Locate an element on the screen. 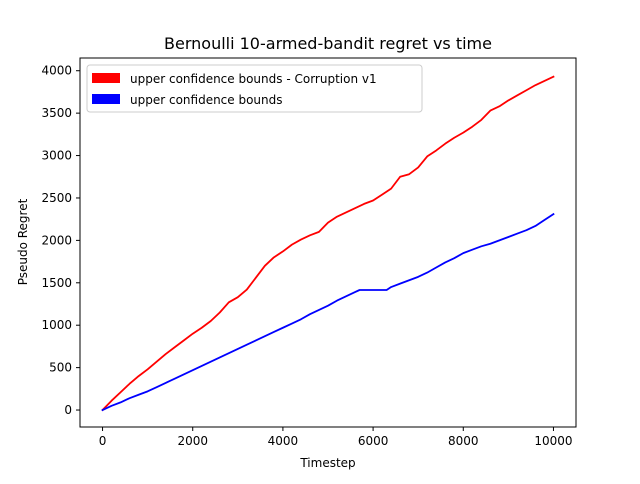  x-tick-label: 4000 is located at coordinates (283, 441).